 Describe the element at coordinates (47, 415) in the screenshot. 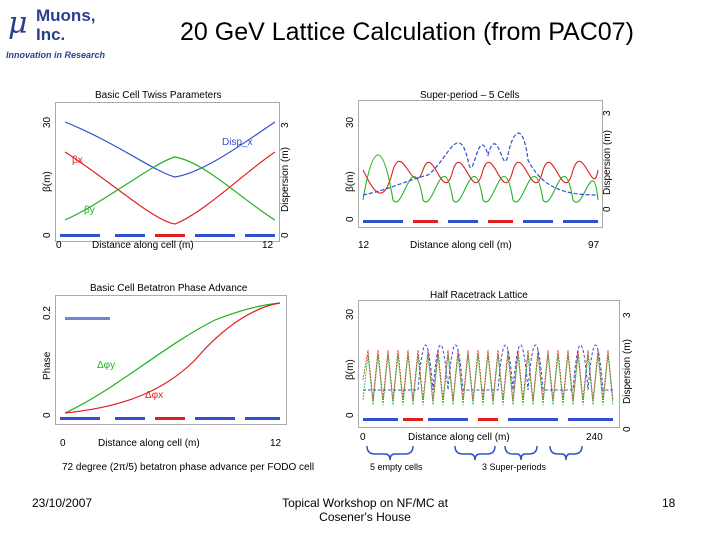

I see `phase-left-tick-bottom: 0` at that location.